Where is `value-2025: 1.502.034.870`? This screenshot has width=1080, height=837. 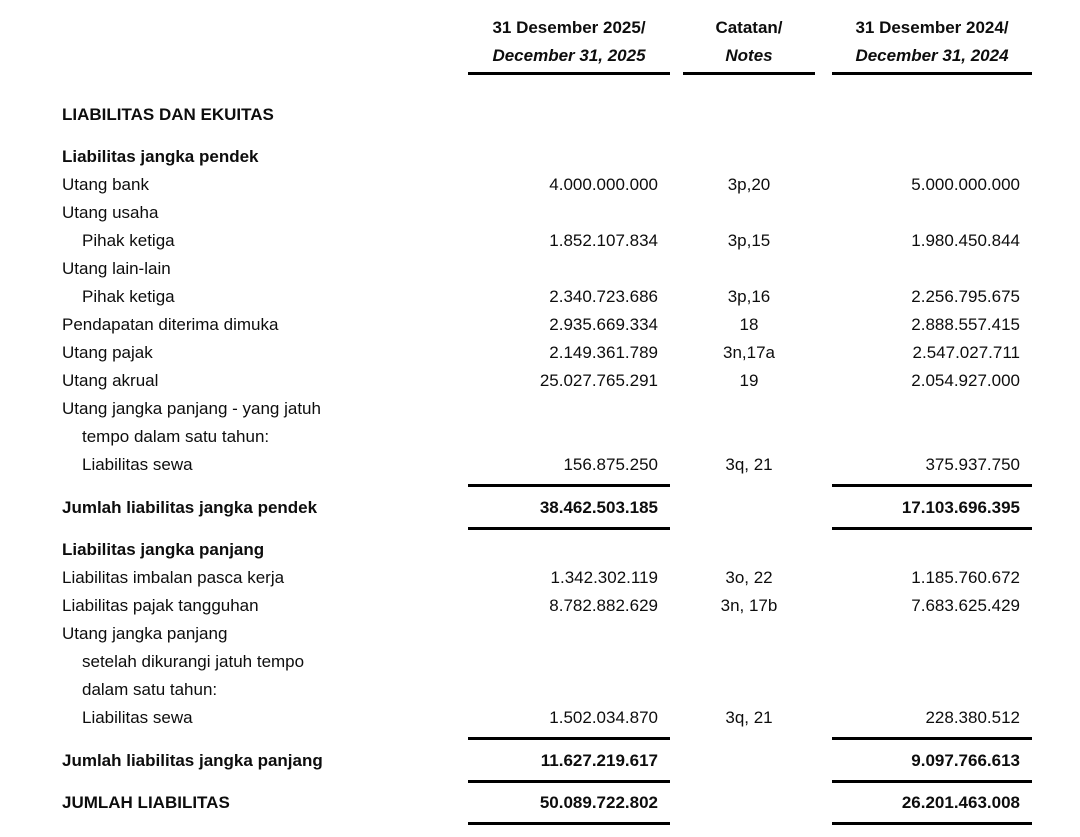 value-2025: 1.502.034.870 is located at coordinates (569, 722).